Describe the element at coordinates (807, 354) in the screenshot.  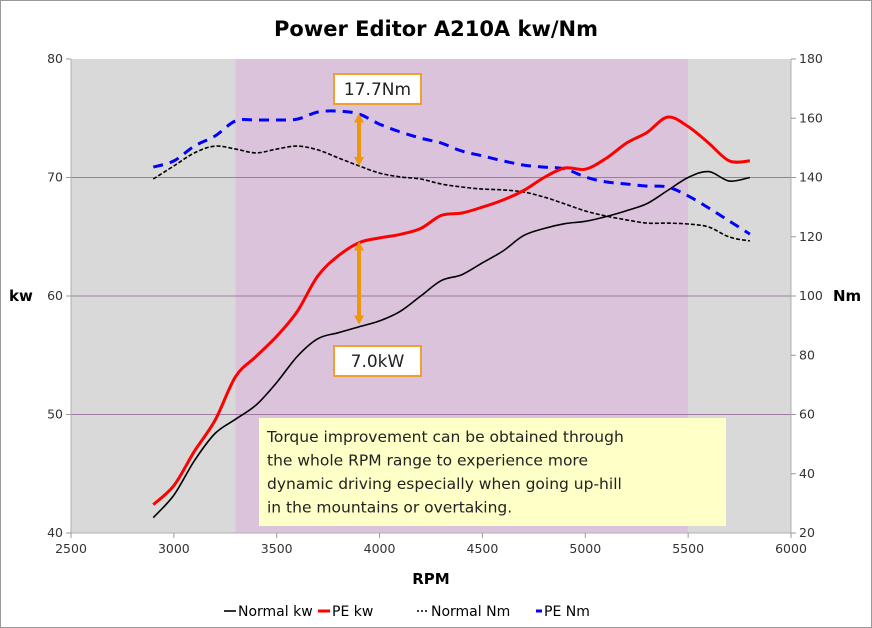
I see `y2-tick-label: 80` at that location.